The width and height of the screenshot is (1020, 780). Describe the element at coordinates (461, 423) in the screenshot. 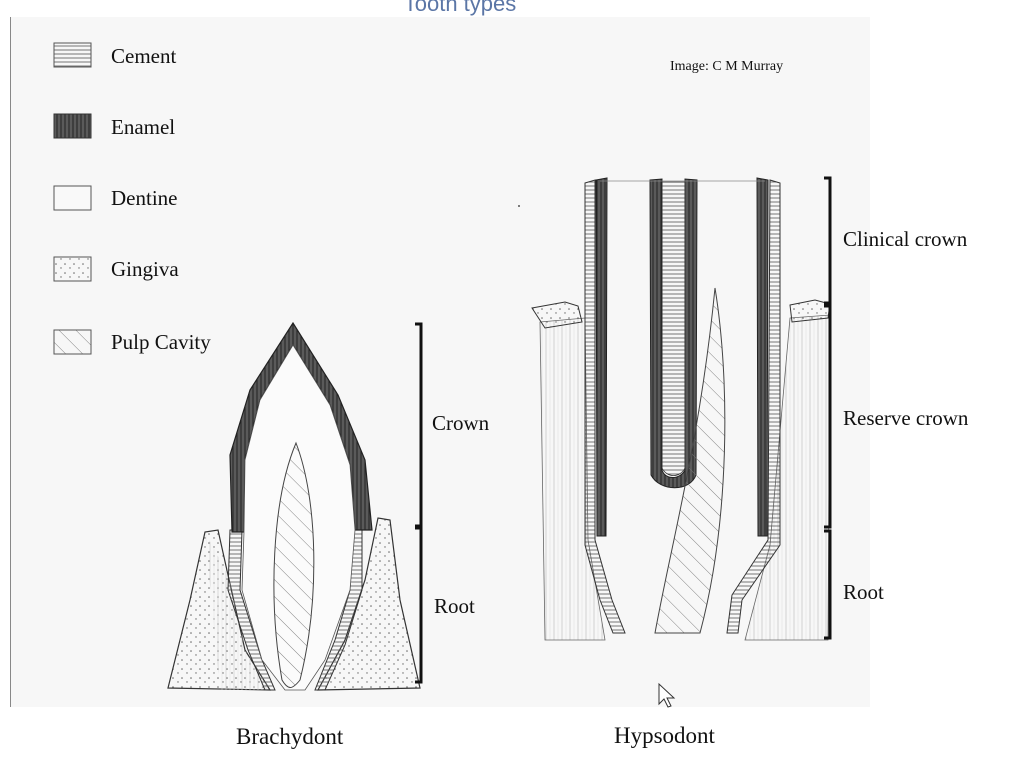

I see `brachydont-crown-label: Crown` at that location.